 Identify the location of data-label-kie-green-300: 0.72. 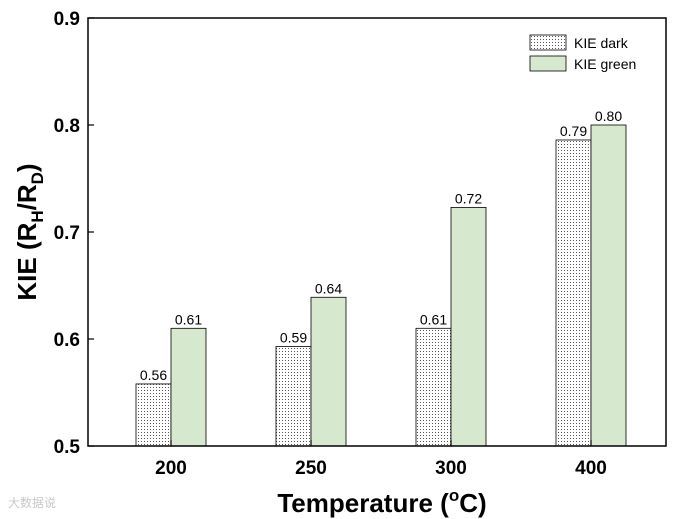
(468, 198).